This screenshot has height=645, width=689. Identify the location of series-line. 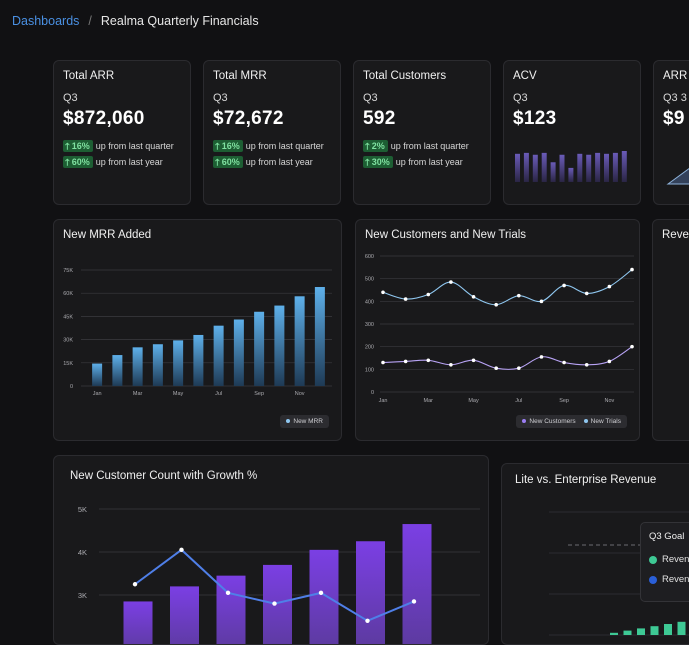
(507, 287).